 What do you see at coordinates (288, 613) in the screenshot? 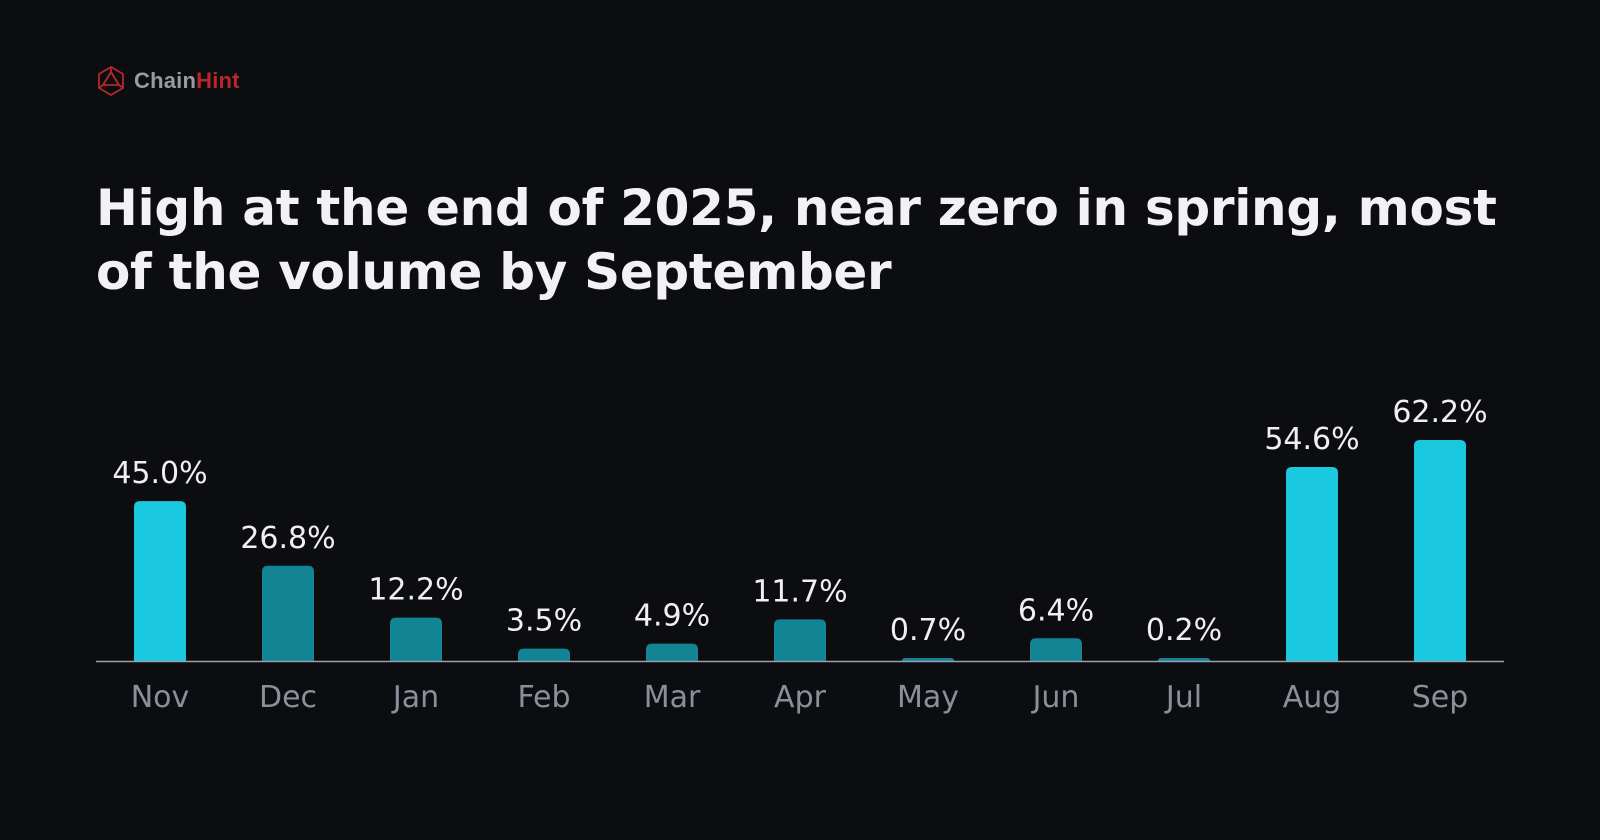
I see `bar-dec` at bounding box center [288, 613].